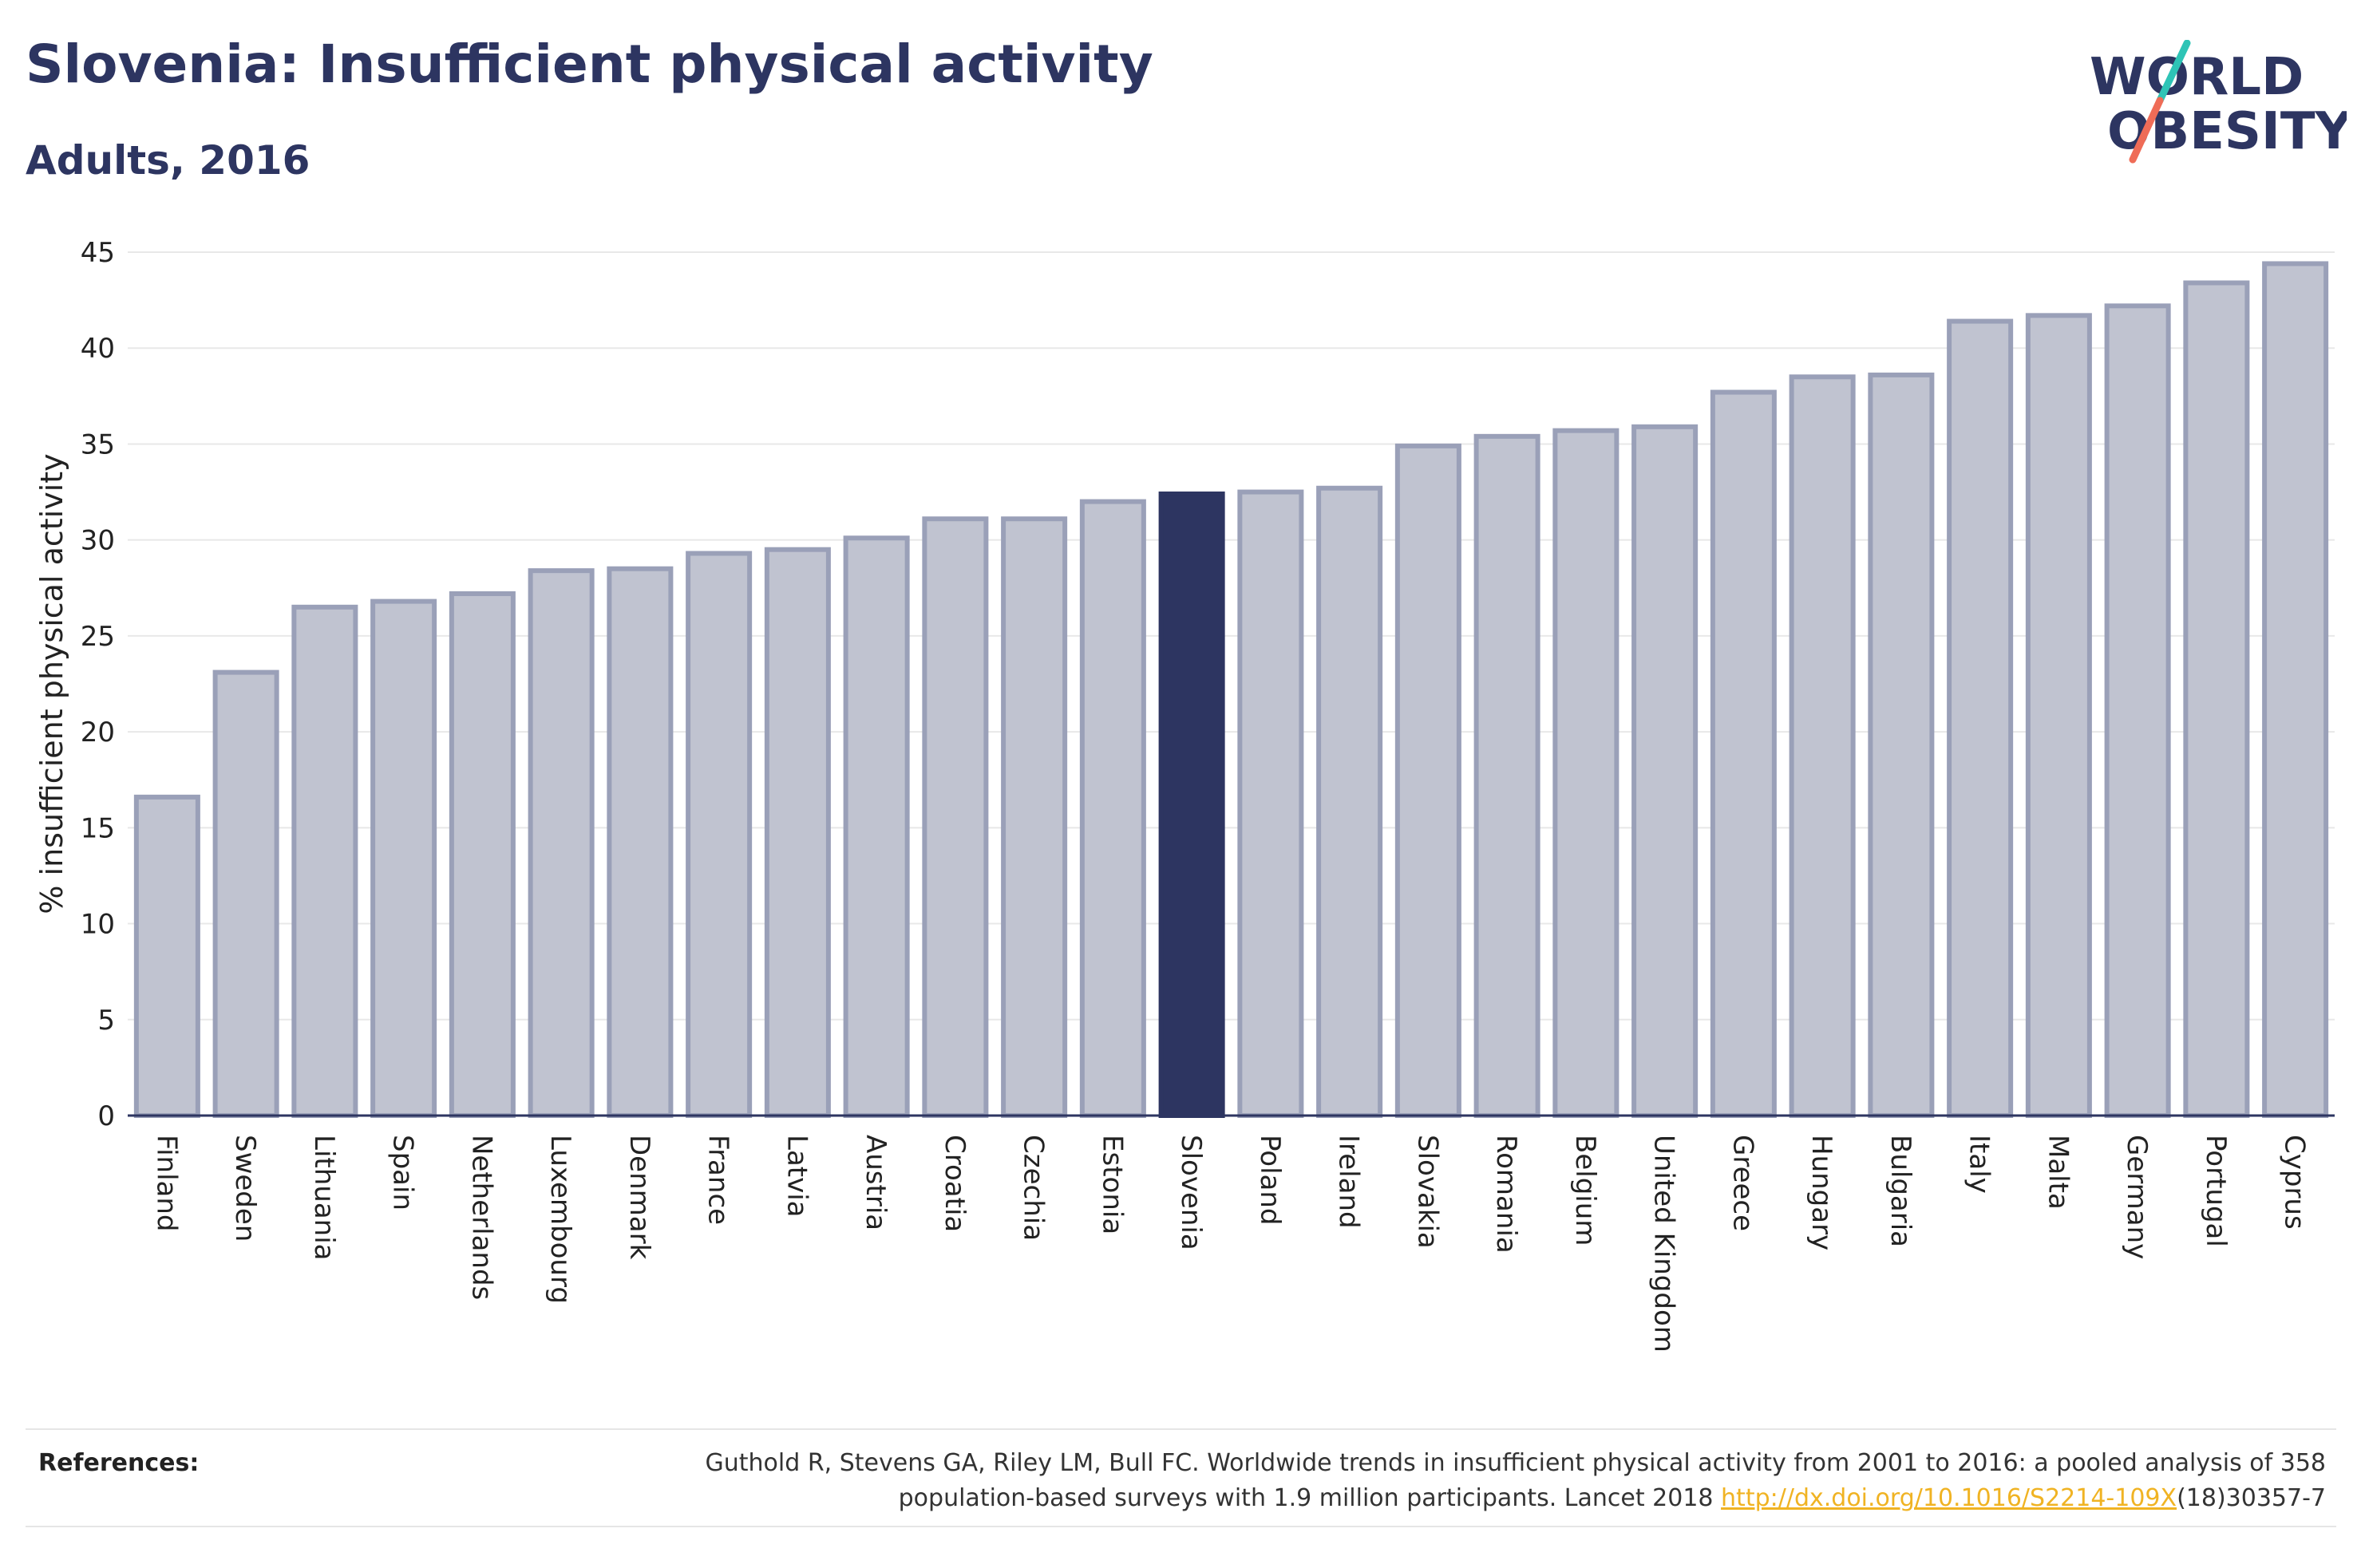 The height and width of the screenshot is (1568, 2361). What do you see at coordinates (2058, 1172) in the screenshot?
I see `x-tick-label: Malta` at bounding box center [2058, 1172].